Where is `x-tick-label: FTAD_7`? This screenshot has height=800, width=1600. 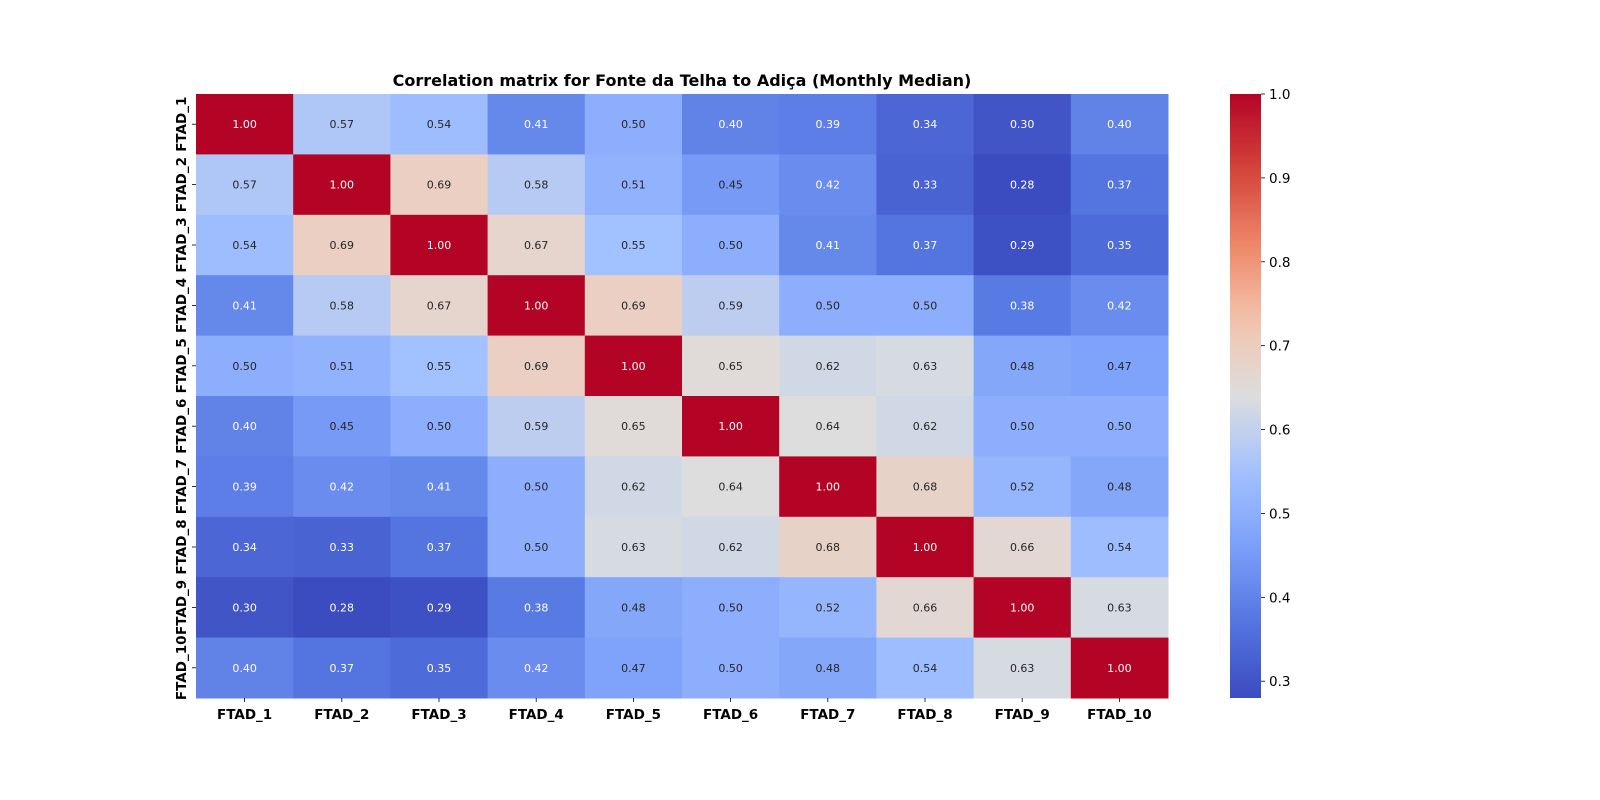
x-tick-label: FTAD_7 is located at coordinates (827, 715).